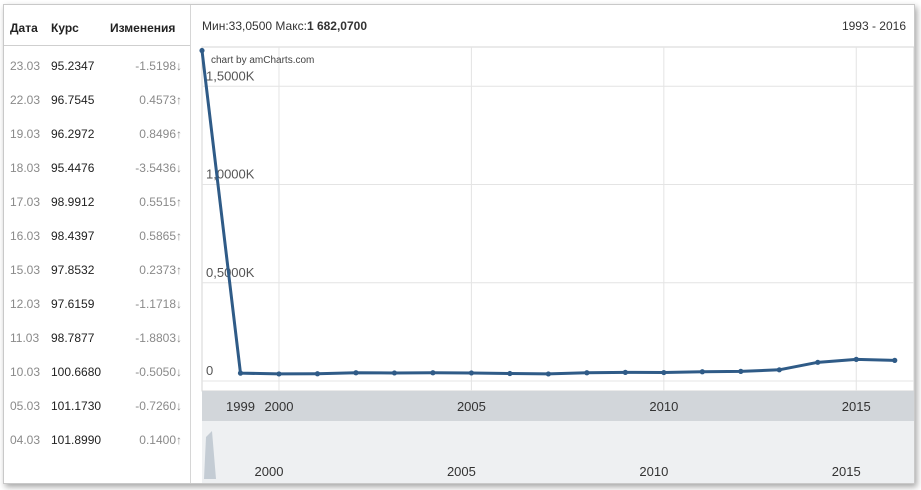 This screenshot has height=490, width=921. I want to click on row-change-value: 0.2373, so click(157, 270).